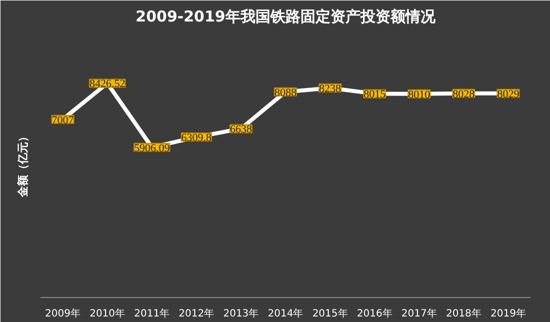 This screenshot has height=322, width=550. What do you see at coordinates (508, 314) in the screenshot?
I see `x-tick-label: 2019年` at bounding box center [508, 314].